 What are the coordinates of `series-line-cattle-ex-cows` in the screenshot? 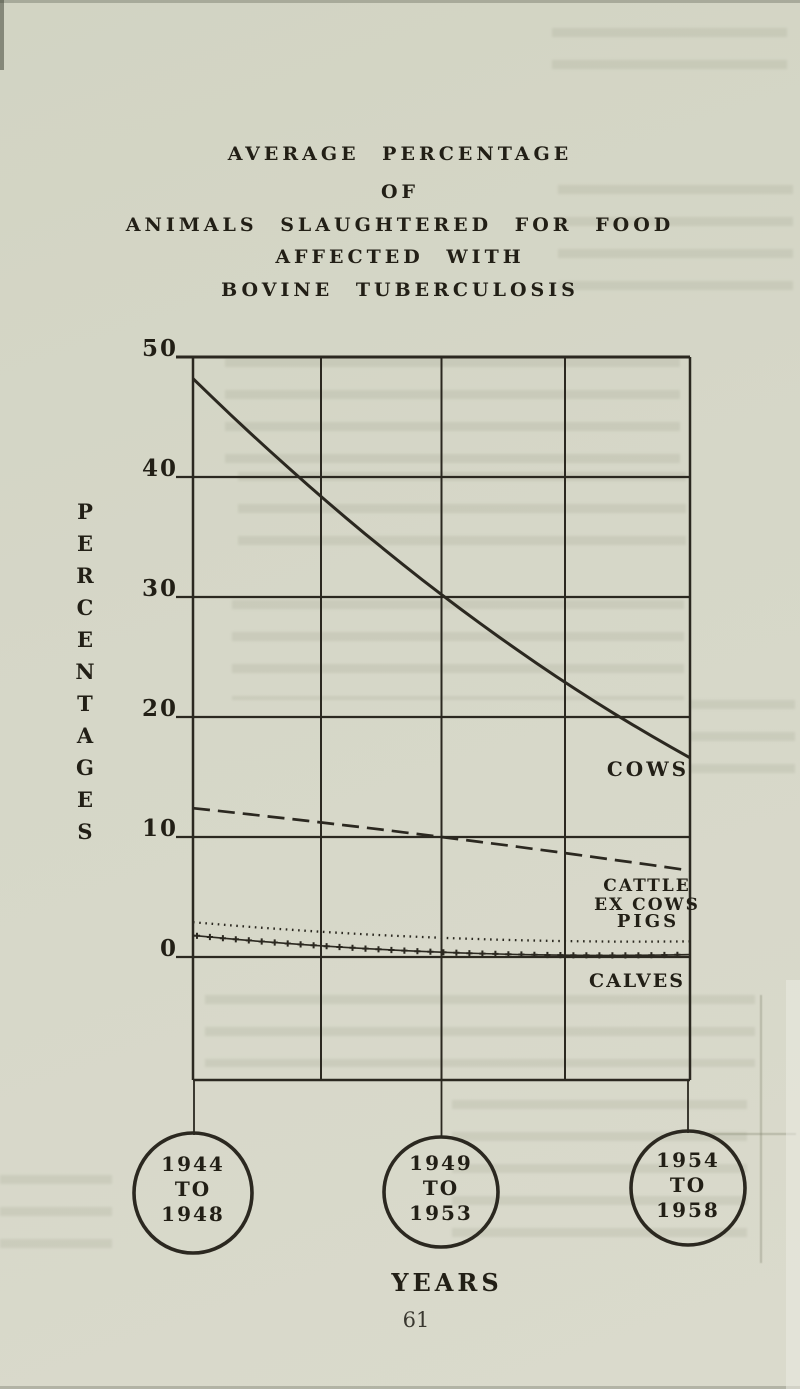 It's located at (441, 839).